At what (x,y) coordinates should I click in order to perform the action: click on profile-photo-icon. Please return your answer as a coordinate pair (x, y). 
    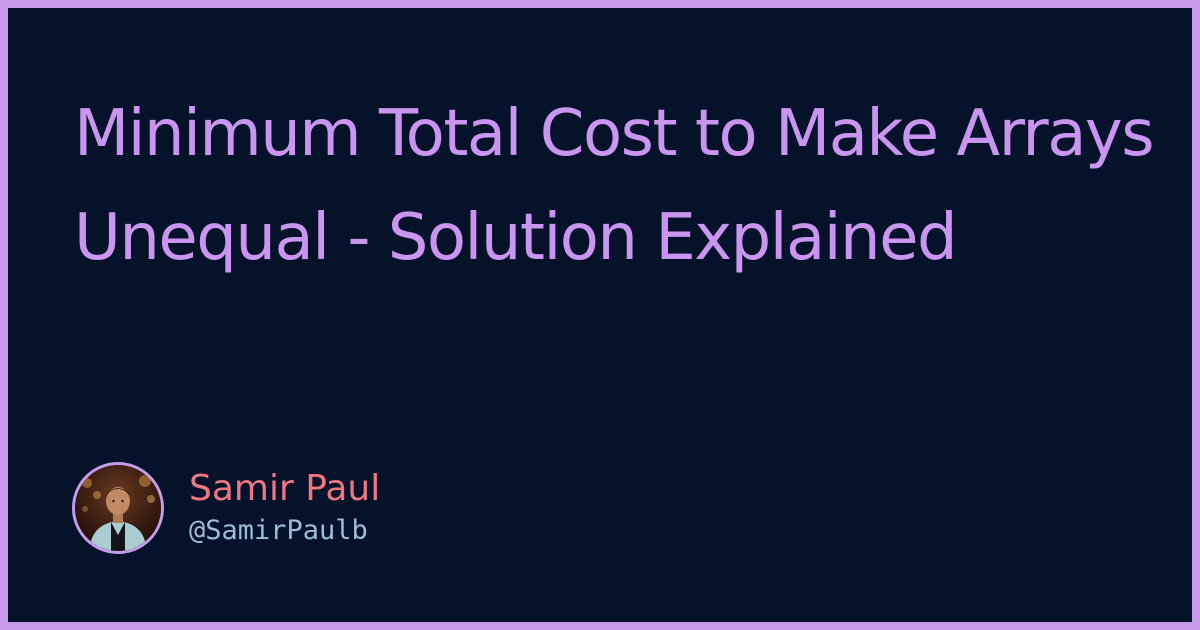
    Looking at the image, I should click on (118, 508).